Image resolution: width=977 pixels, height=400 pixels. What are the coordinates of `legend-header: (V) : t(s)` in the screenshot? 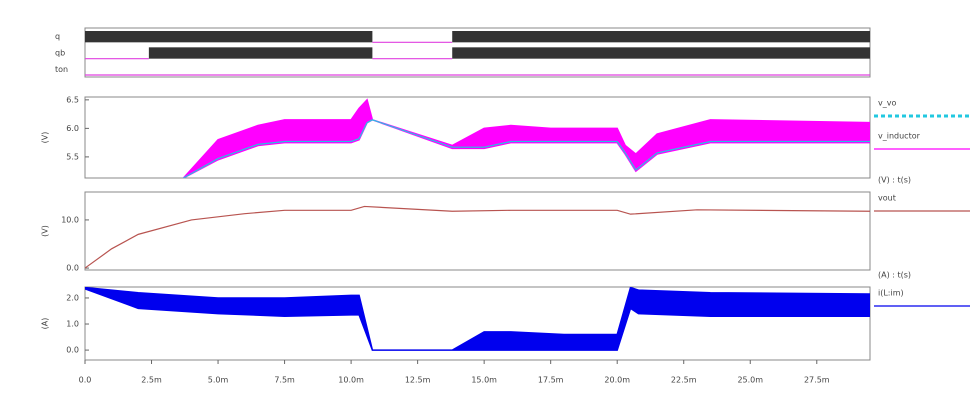 It's located at (894, 180).